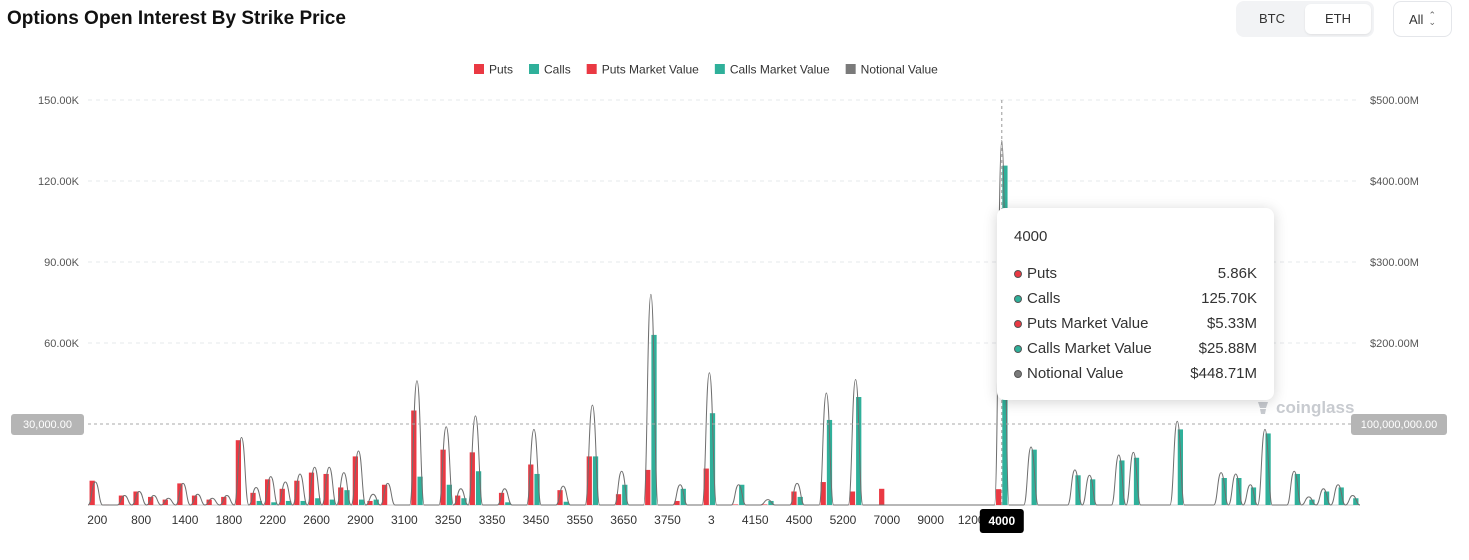 The image size is (1469, 560). What do you see at coordinates (799, 520) in the screenshot?
I see `x-tick-label: 4500` at bounding box center [799, 520].